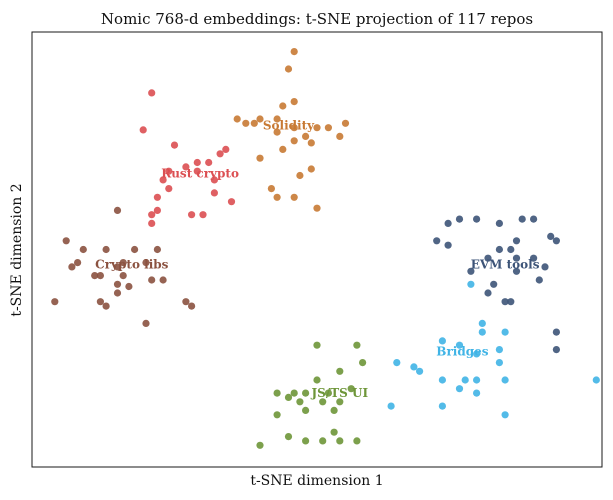 Image resolution: width=613 pixels, height=500 pixels. I want to click on series-crypto-libs, so click(123, 266).